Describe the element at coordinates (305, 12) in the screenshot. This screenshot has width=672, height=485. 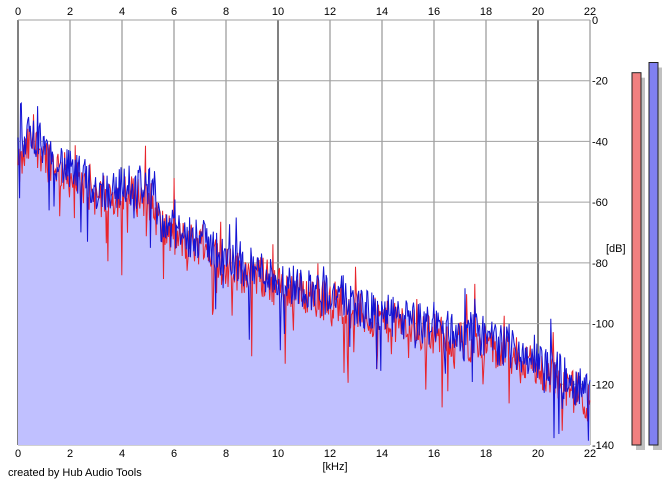
I see `x-tick-labels-top: 0 2 4 6 8 10 12 14 16 18 20 22` at that location.